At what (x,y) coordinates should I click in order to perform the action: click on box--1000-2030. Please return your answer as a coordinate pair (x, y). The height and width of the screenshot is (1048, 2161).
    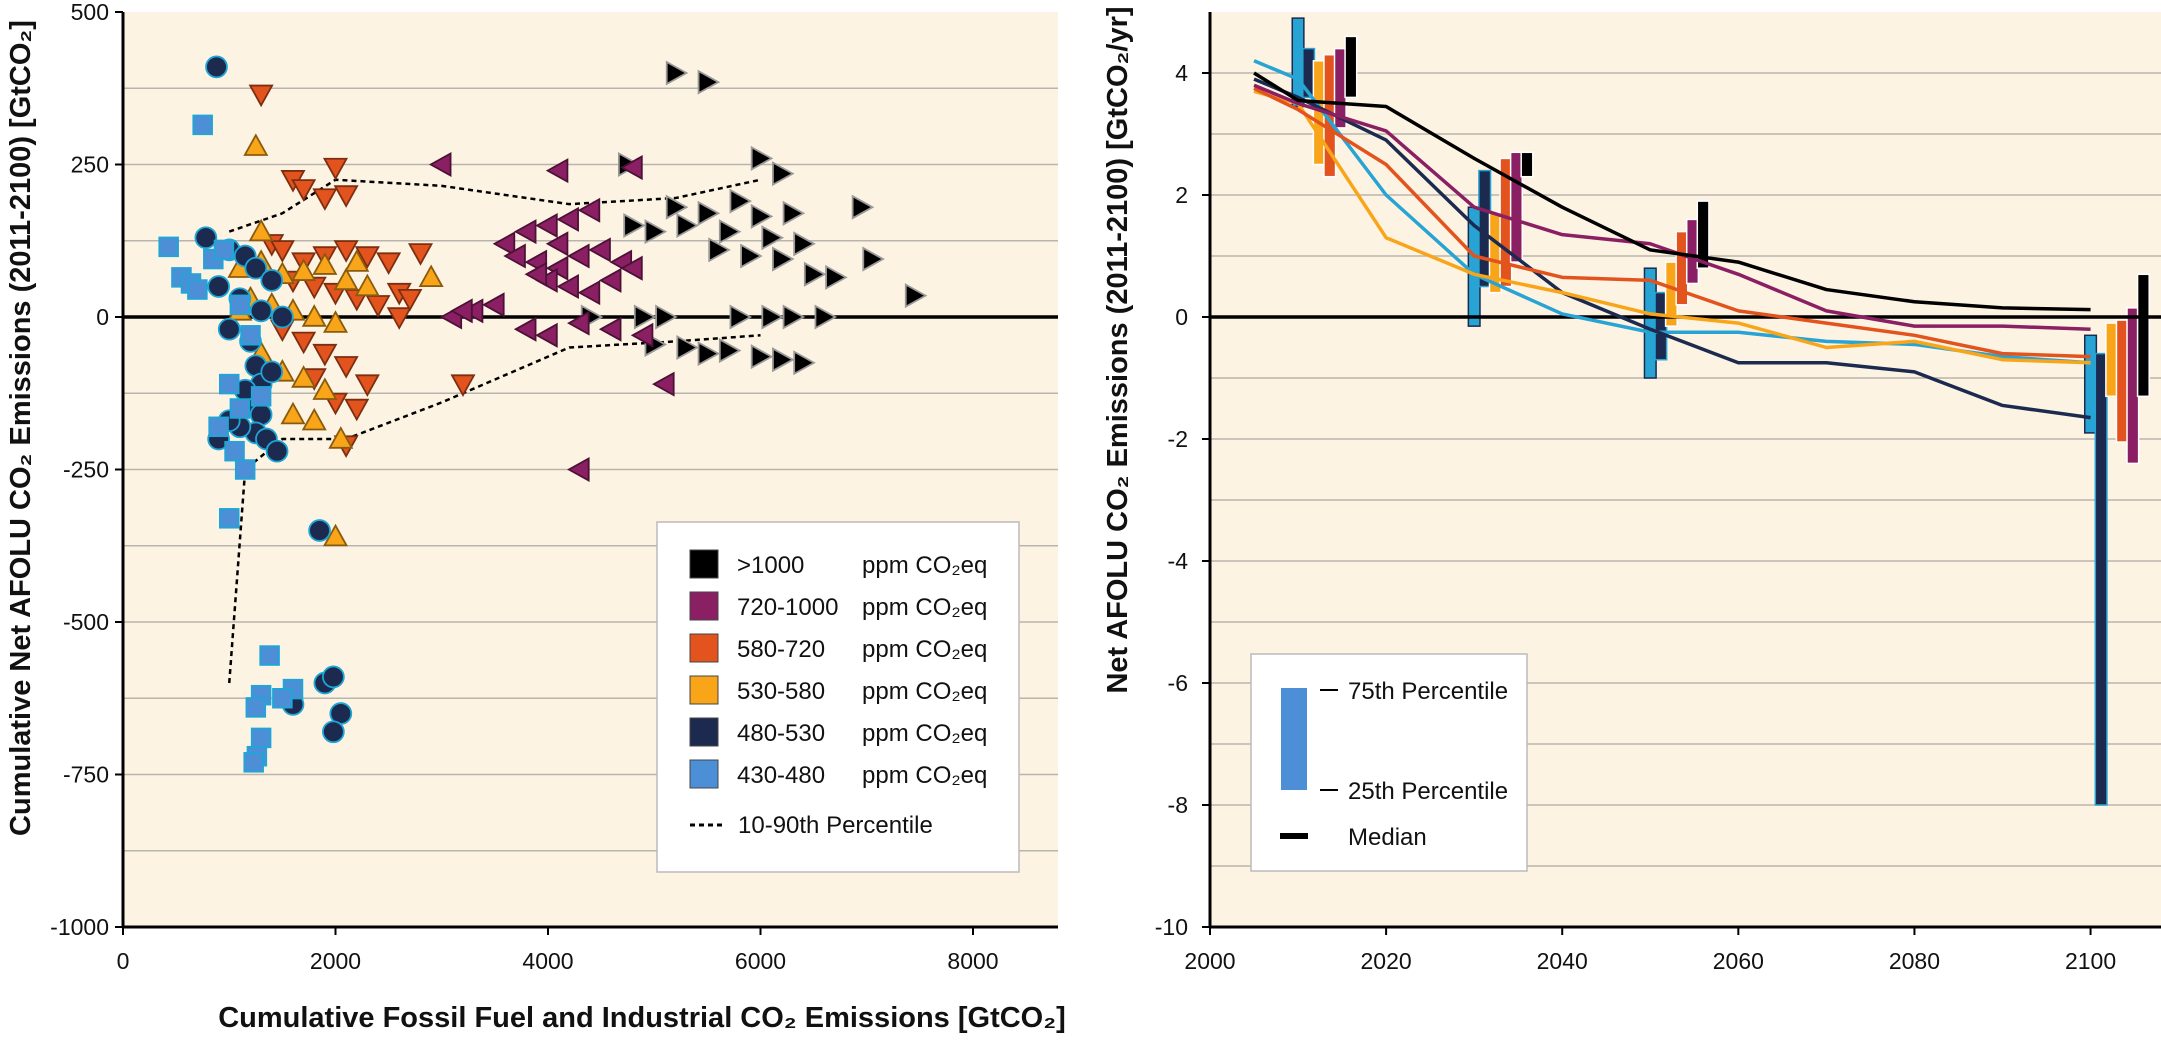
    Looking at the image, I should click on (1527, 164).